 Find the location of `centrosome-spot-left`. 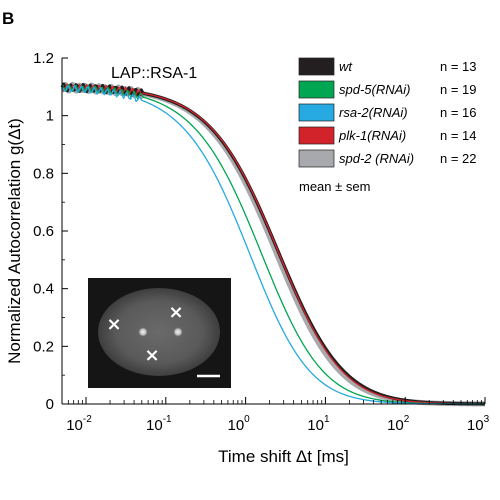

centrosome-spot-left is located at coordinates (143, 332).